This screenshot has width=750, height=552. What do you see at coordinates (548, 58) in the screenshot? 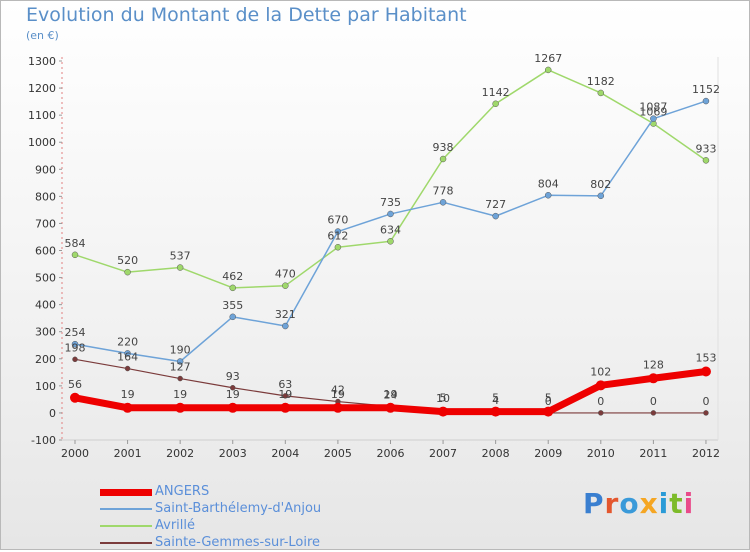
I see `data-label: 1267` at bounding box center [548, 58].